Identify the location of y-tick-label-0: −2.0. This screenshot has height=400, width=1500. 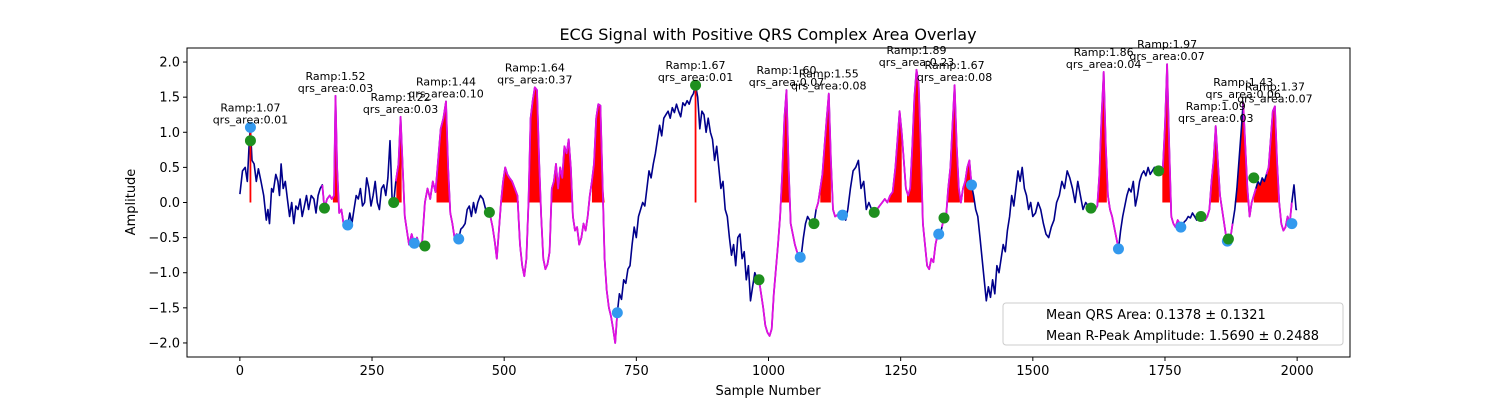
(164, 343).